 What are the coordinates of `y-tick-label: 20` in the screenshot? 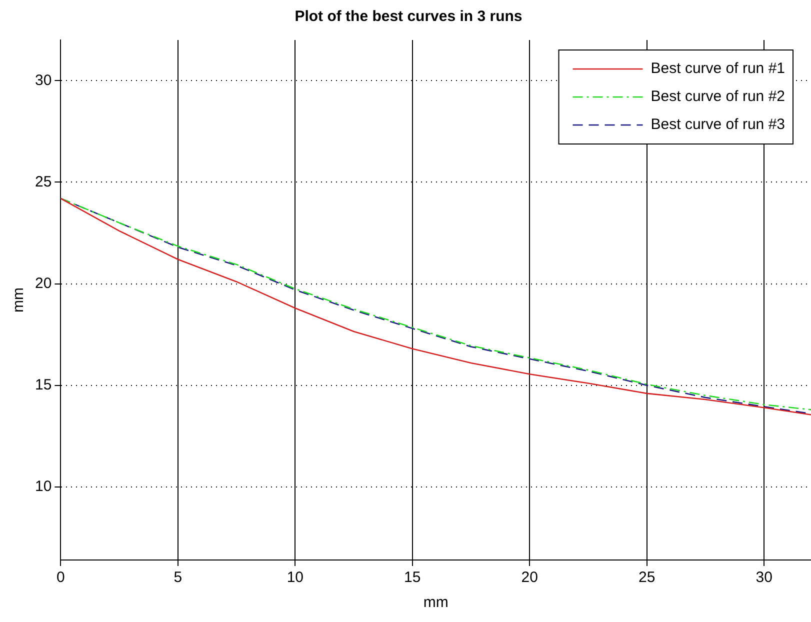 It's located at (43, 283).